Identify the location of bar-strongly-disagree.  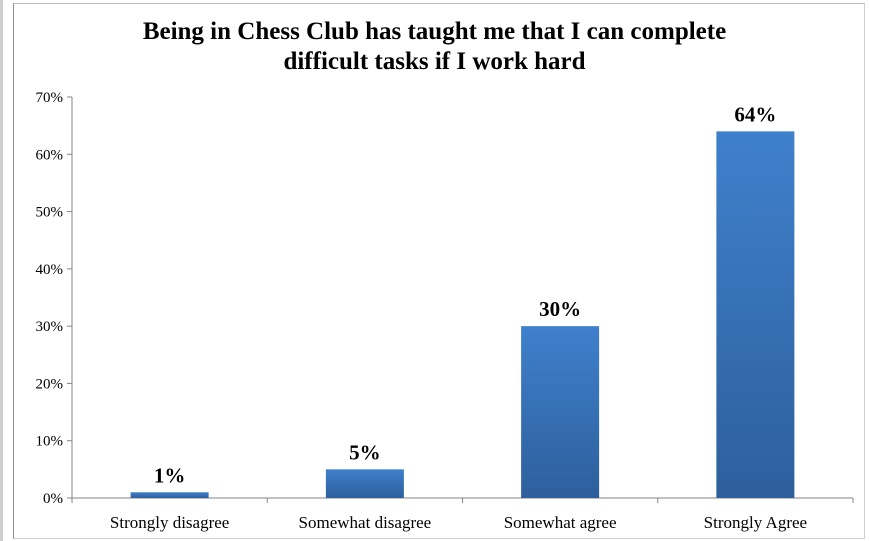
(169, 495).